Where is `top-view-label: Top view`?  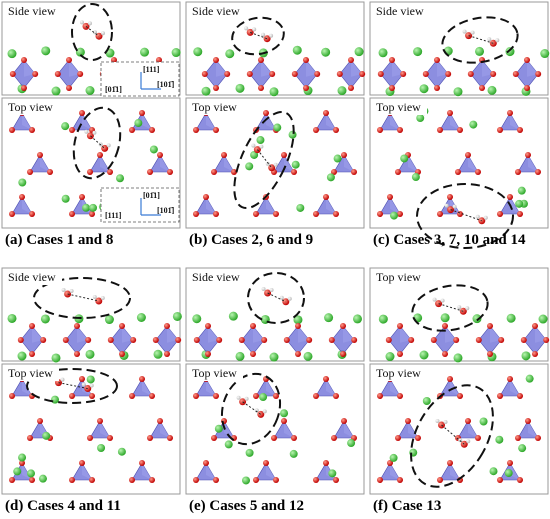 top-view-label: Top view is located at coordinates (30, 107).